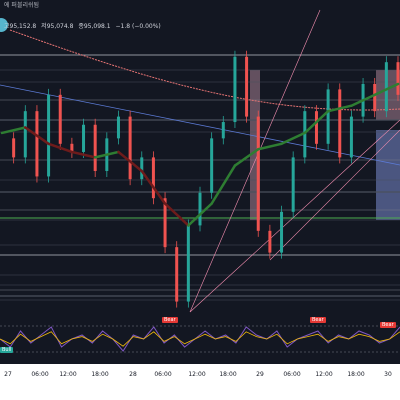 This screenshot has height=400, width=400. I want to click on chart-title-fragment: 에 퍼블리쉬됨, so click(22, 5).